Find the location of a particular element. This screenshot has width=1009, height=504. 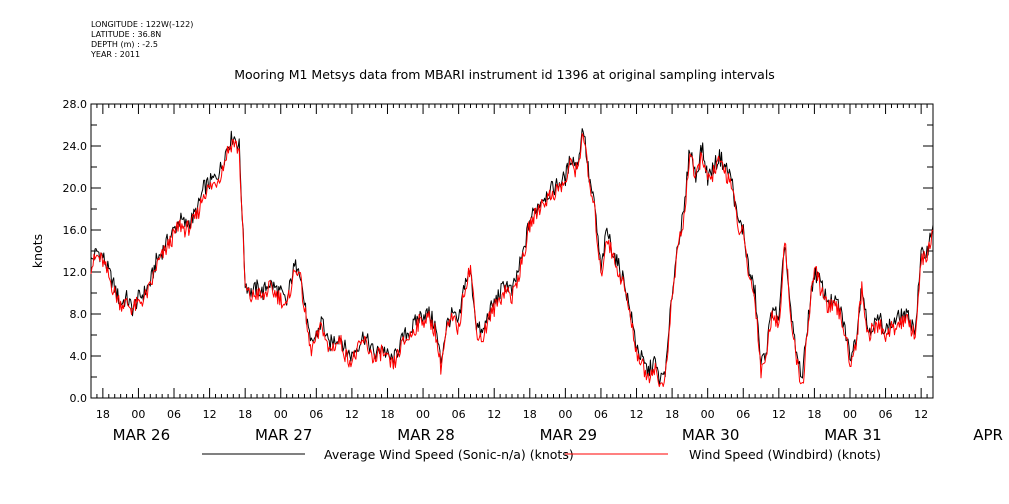

x-day-label: MAR 27 is located at coordinates (283, 435).